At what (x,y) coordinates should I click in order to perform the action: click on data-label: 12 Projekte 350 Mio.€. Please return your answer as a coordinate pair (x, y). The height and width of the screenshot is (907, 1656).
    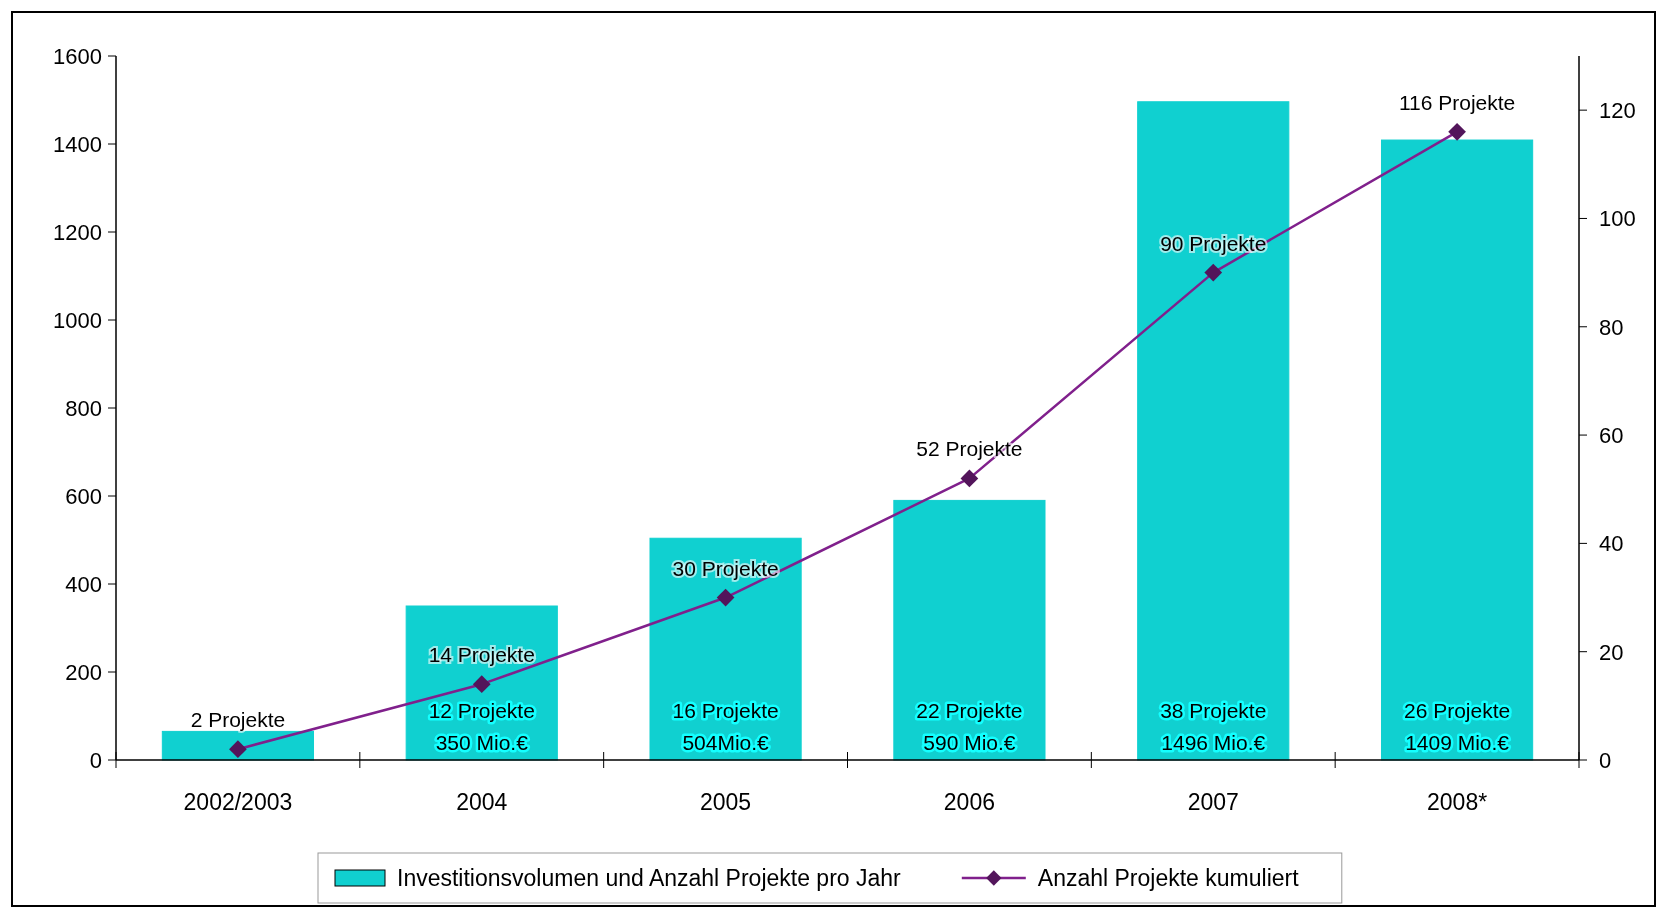
    Looking at the image, I should click on (481, 726).